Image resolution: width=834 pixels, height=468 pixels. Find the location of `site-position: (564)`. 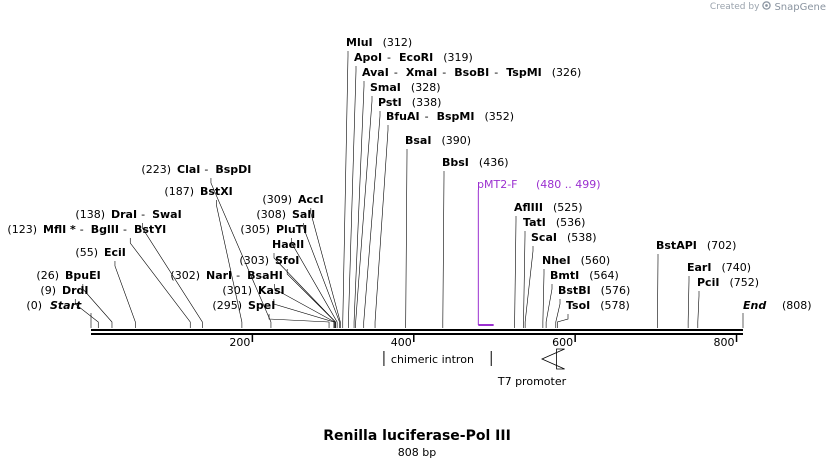

site-position: (564) is located at coordinates (604, 275).